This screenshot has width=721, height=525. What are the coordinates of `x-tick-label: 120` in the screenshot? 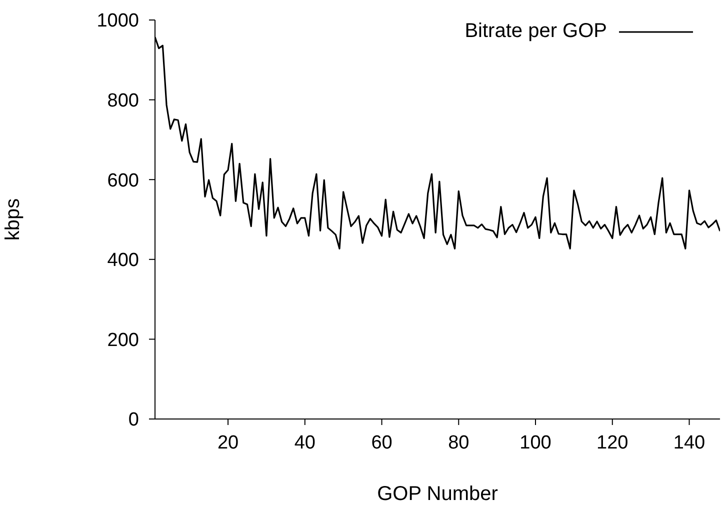 It's located at (612, 443).